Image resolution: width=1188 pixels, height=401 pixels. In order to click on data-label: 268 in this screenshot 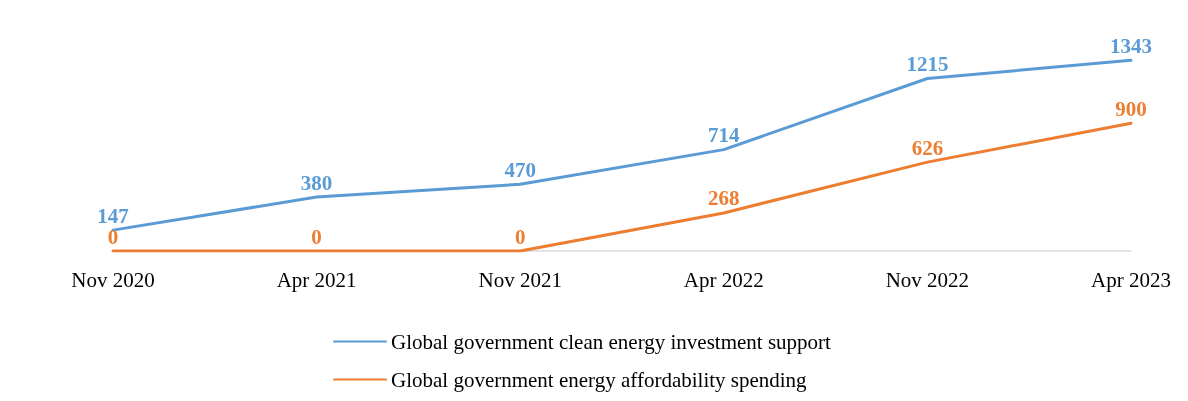, I will do `click(724, 198)`.